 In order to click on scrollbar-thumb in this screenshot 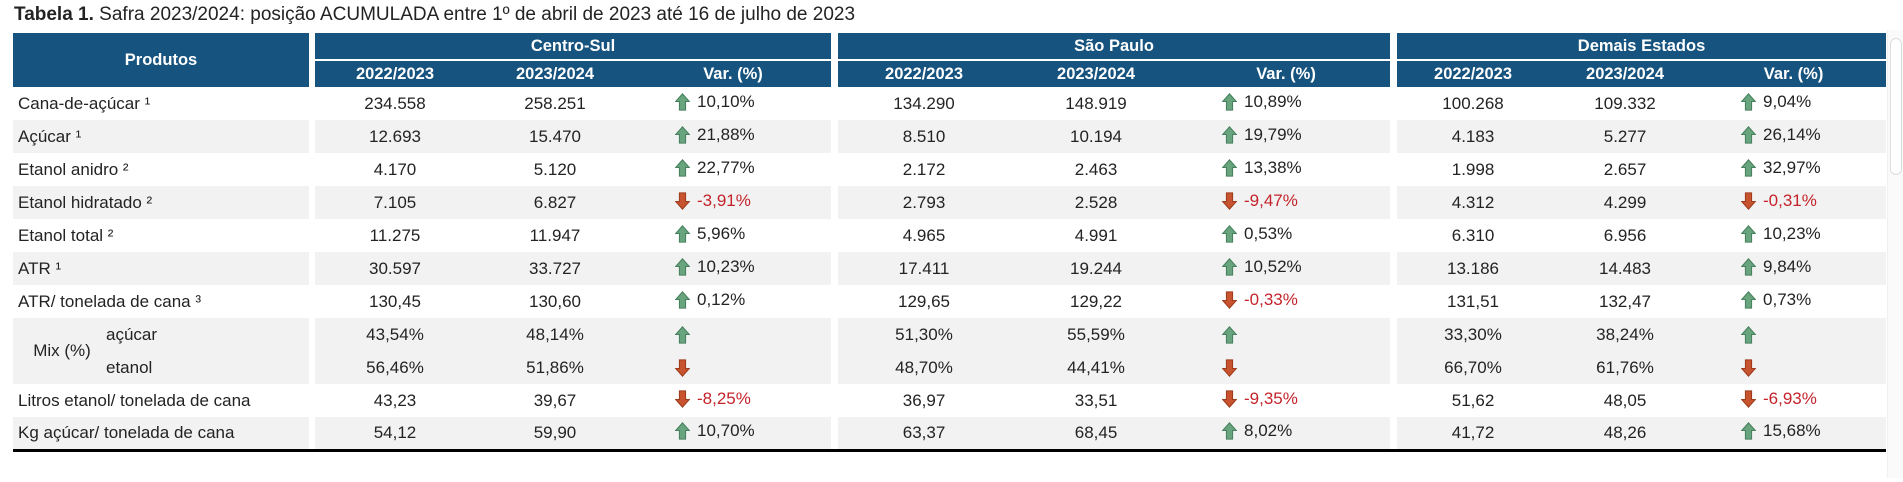, I will do `click(1896, 106)`.